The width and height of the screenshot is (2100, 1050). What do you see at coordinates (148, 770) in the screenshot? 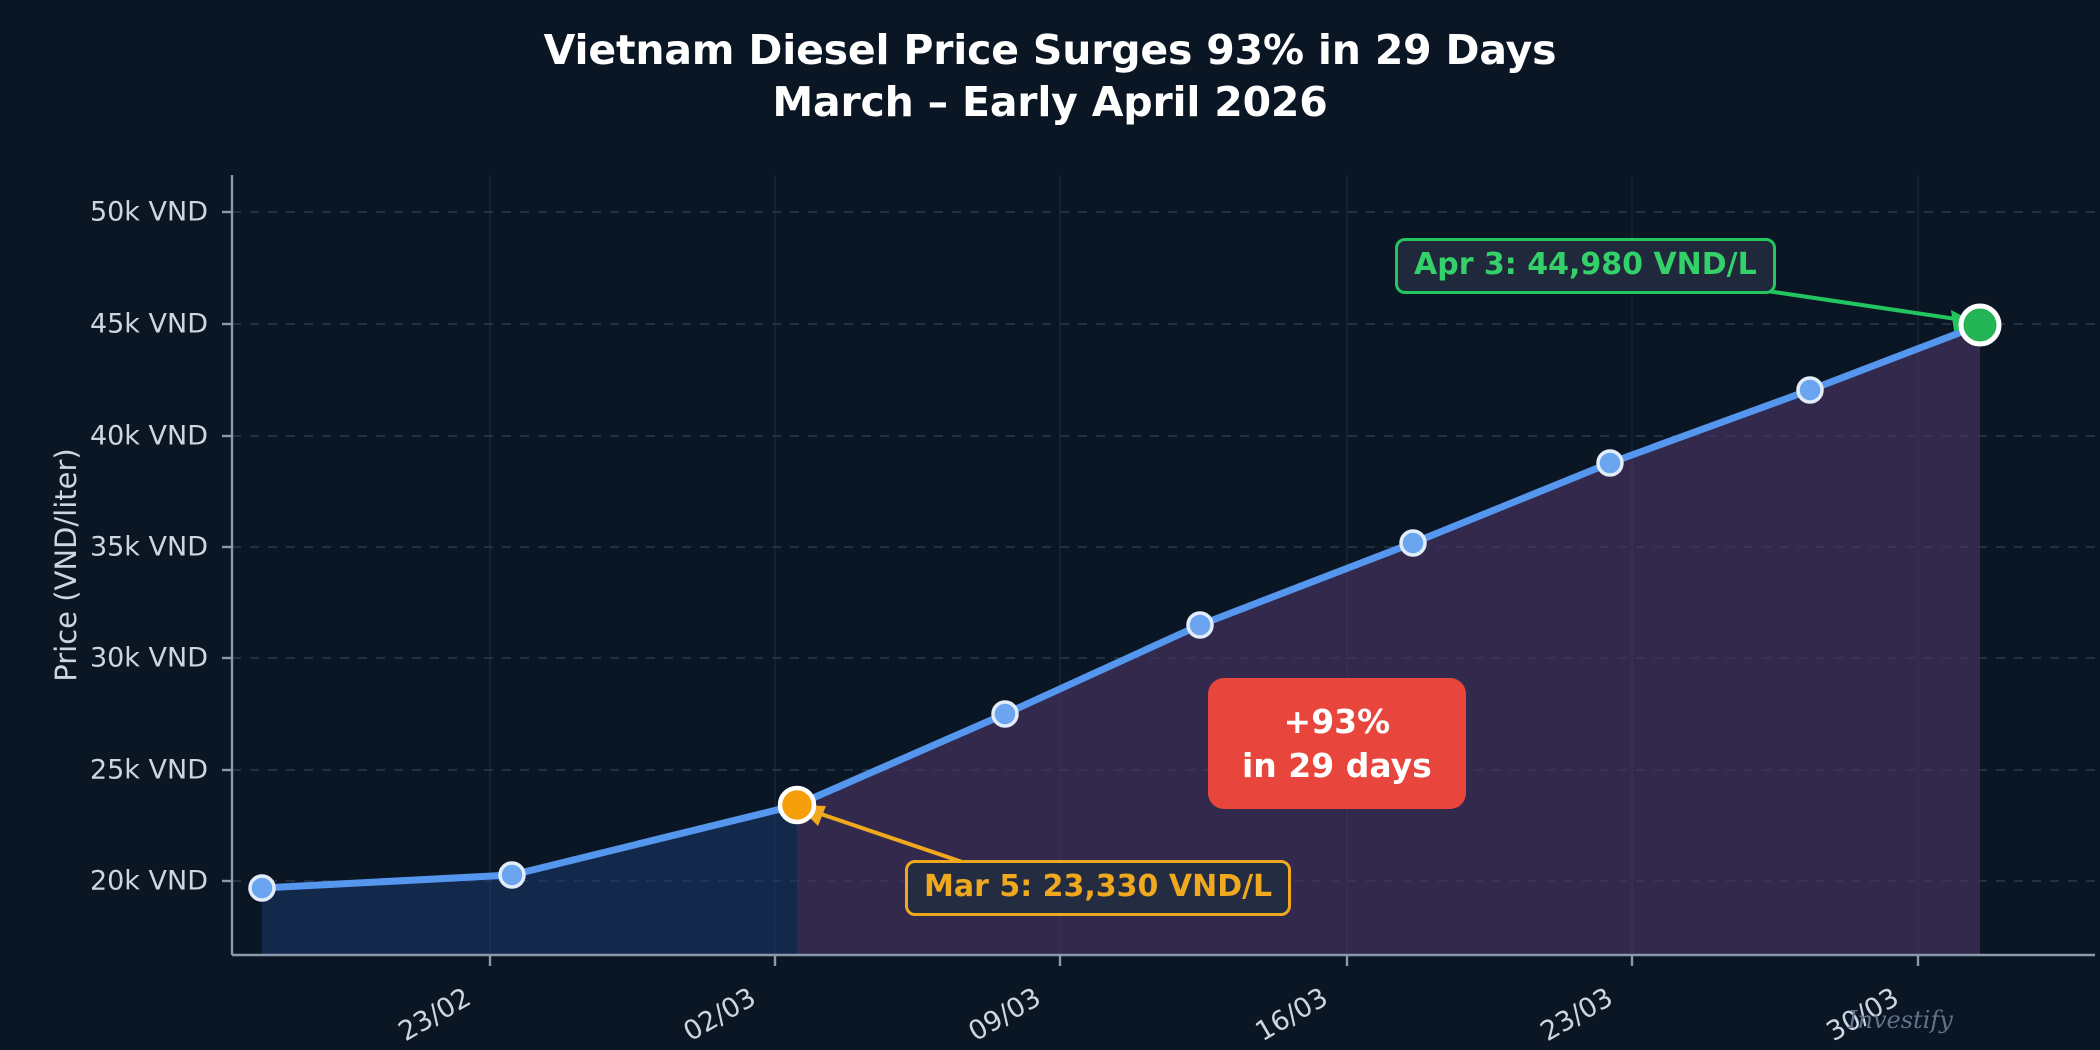
I see `y-tick-label: 25k VND` at bounding box center [148, 770].